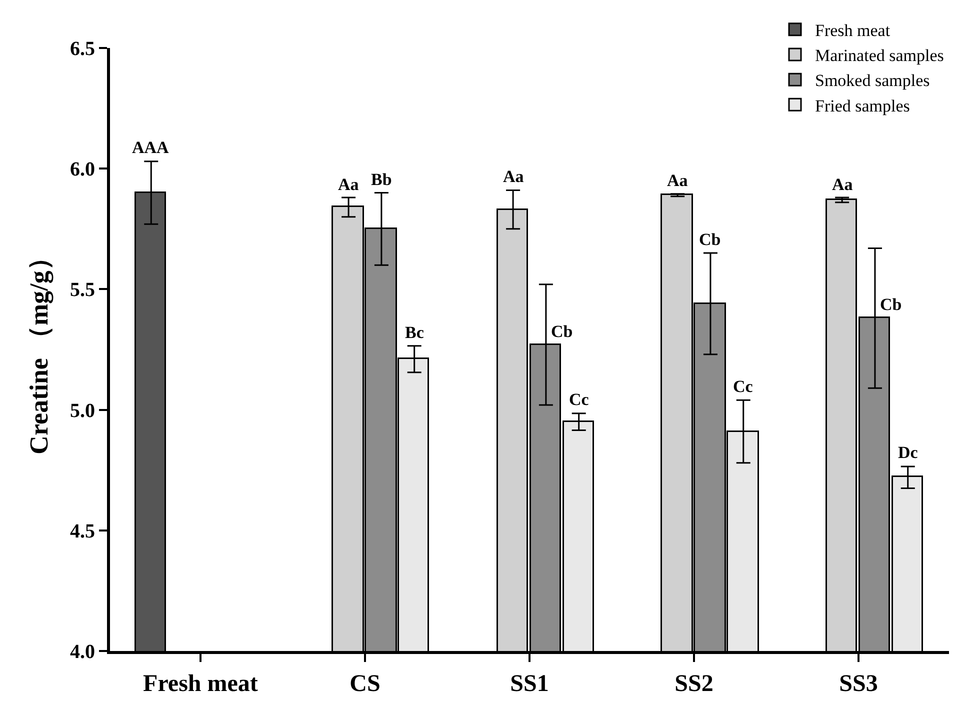 This screenshot has height=711, width=969. Describe the element at coordinates (858, 683) in the screenshot. I see `x-tick-label: SS3` at that location.